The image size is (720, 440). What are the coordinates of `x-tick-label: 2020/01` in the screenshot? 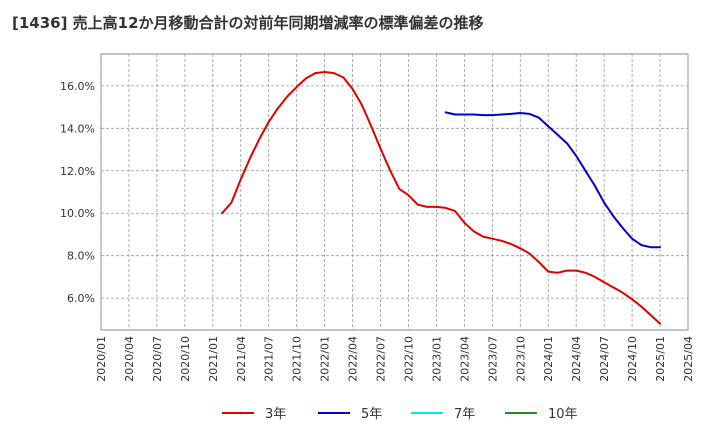 It's located at (101, 359).